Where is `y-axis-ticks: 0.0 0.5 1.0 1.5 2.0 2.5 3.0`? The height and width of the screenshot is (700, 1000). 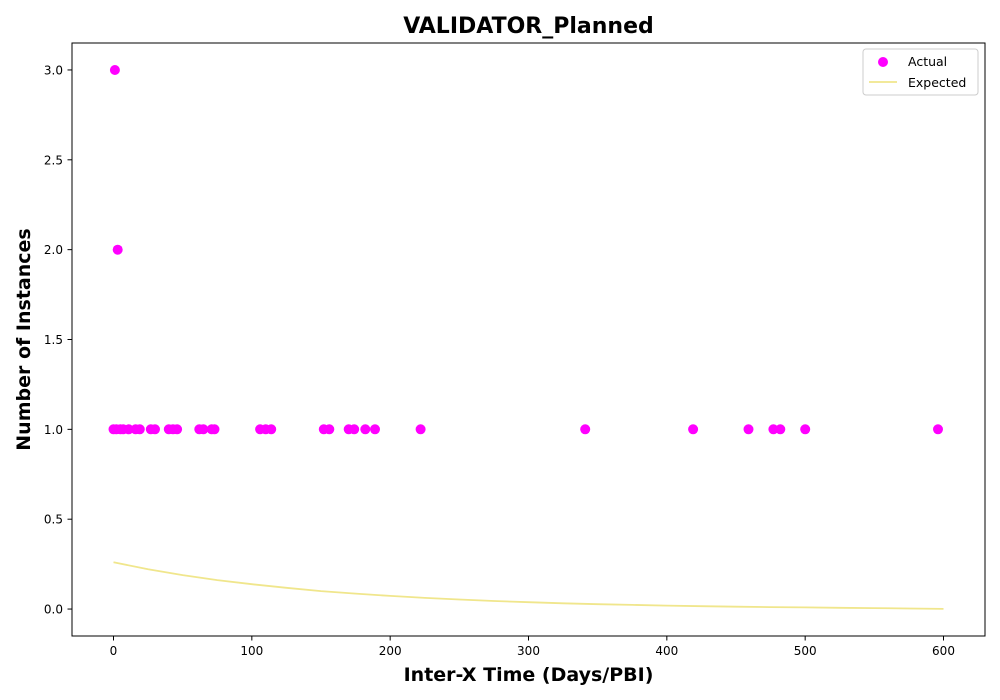 y-axis-ticks: 0.0 0.5 1.0 1.5 2.0 2.5 3.0 is located at coordinates (58, 340).